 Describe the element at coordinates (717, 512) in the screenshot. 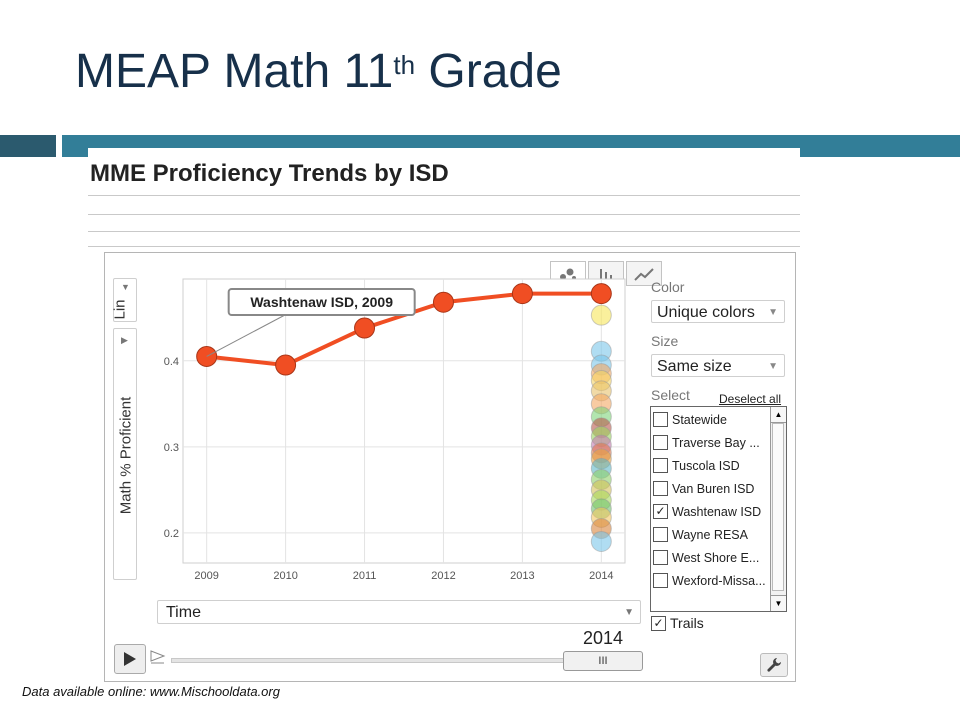

I see `select-list-item-label: Washtenaw ISD` at that location.